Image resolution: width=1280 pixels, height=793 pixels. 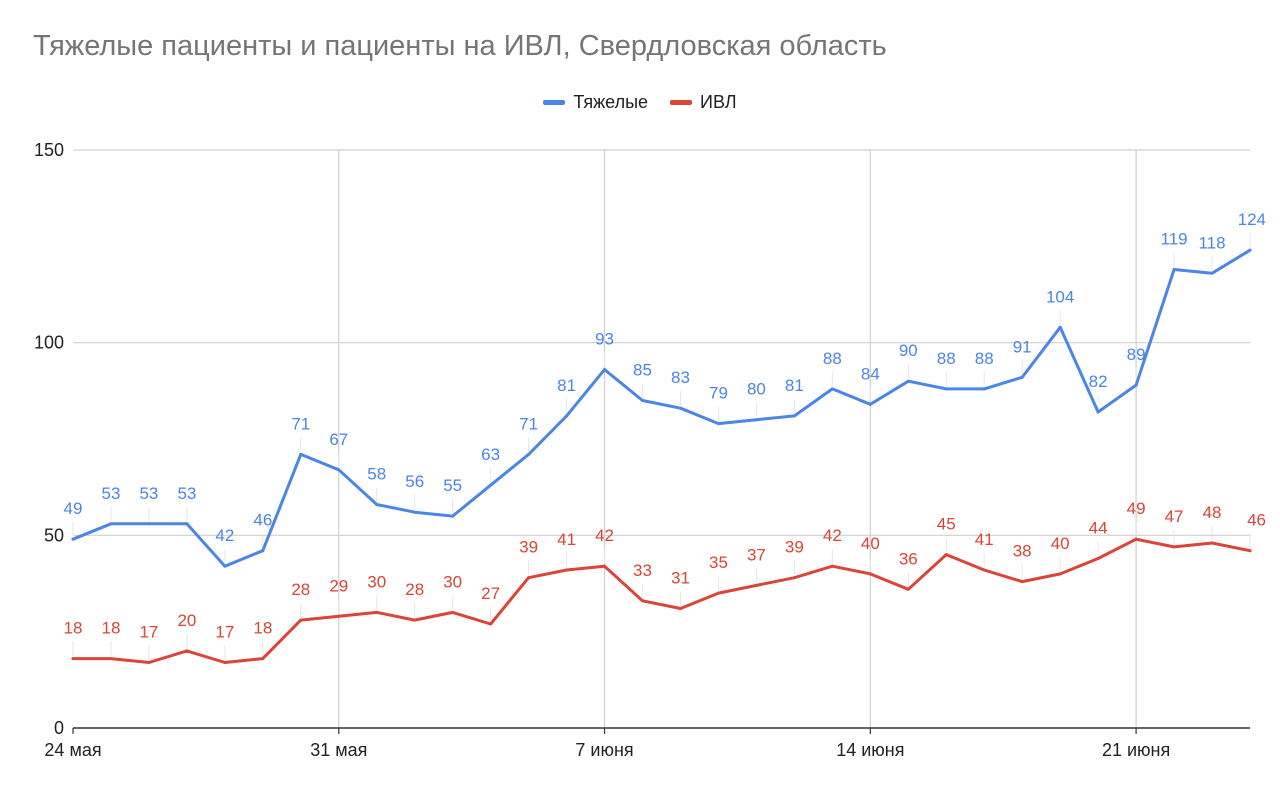 What do you see at coordinates (490, 454) in the screenshot?
I see `data-label: 63` at bounding box center [490, 454].